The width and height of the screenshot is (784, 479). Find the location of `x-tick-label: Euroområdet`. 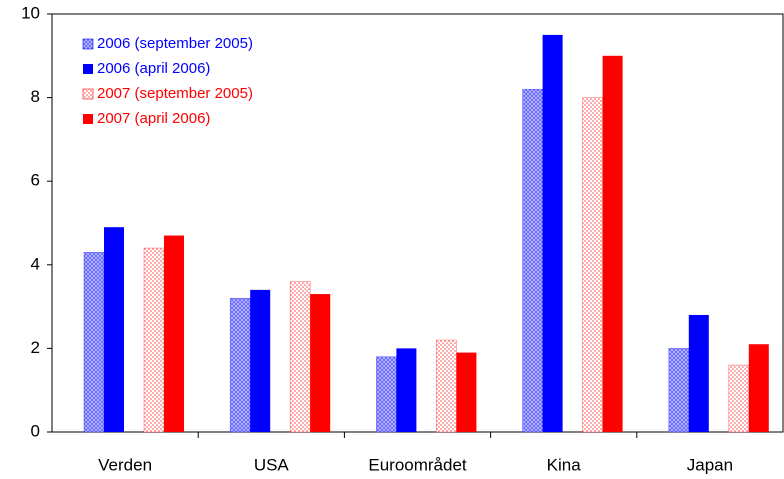

x-tick-label: Euroområdet is located at coordinates (417, 464).